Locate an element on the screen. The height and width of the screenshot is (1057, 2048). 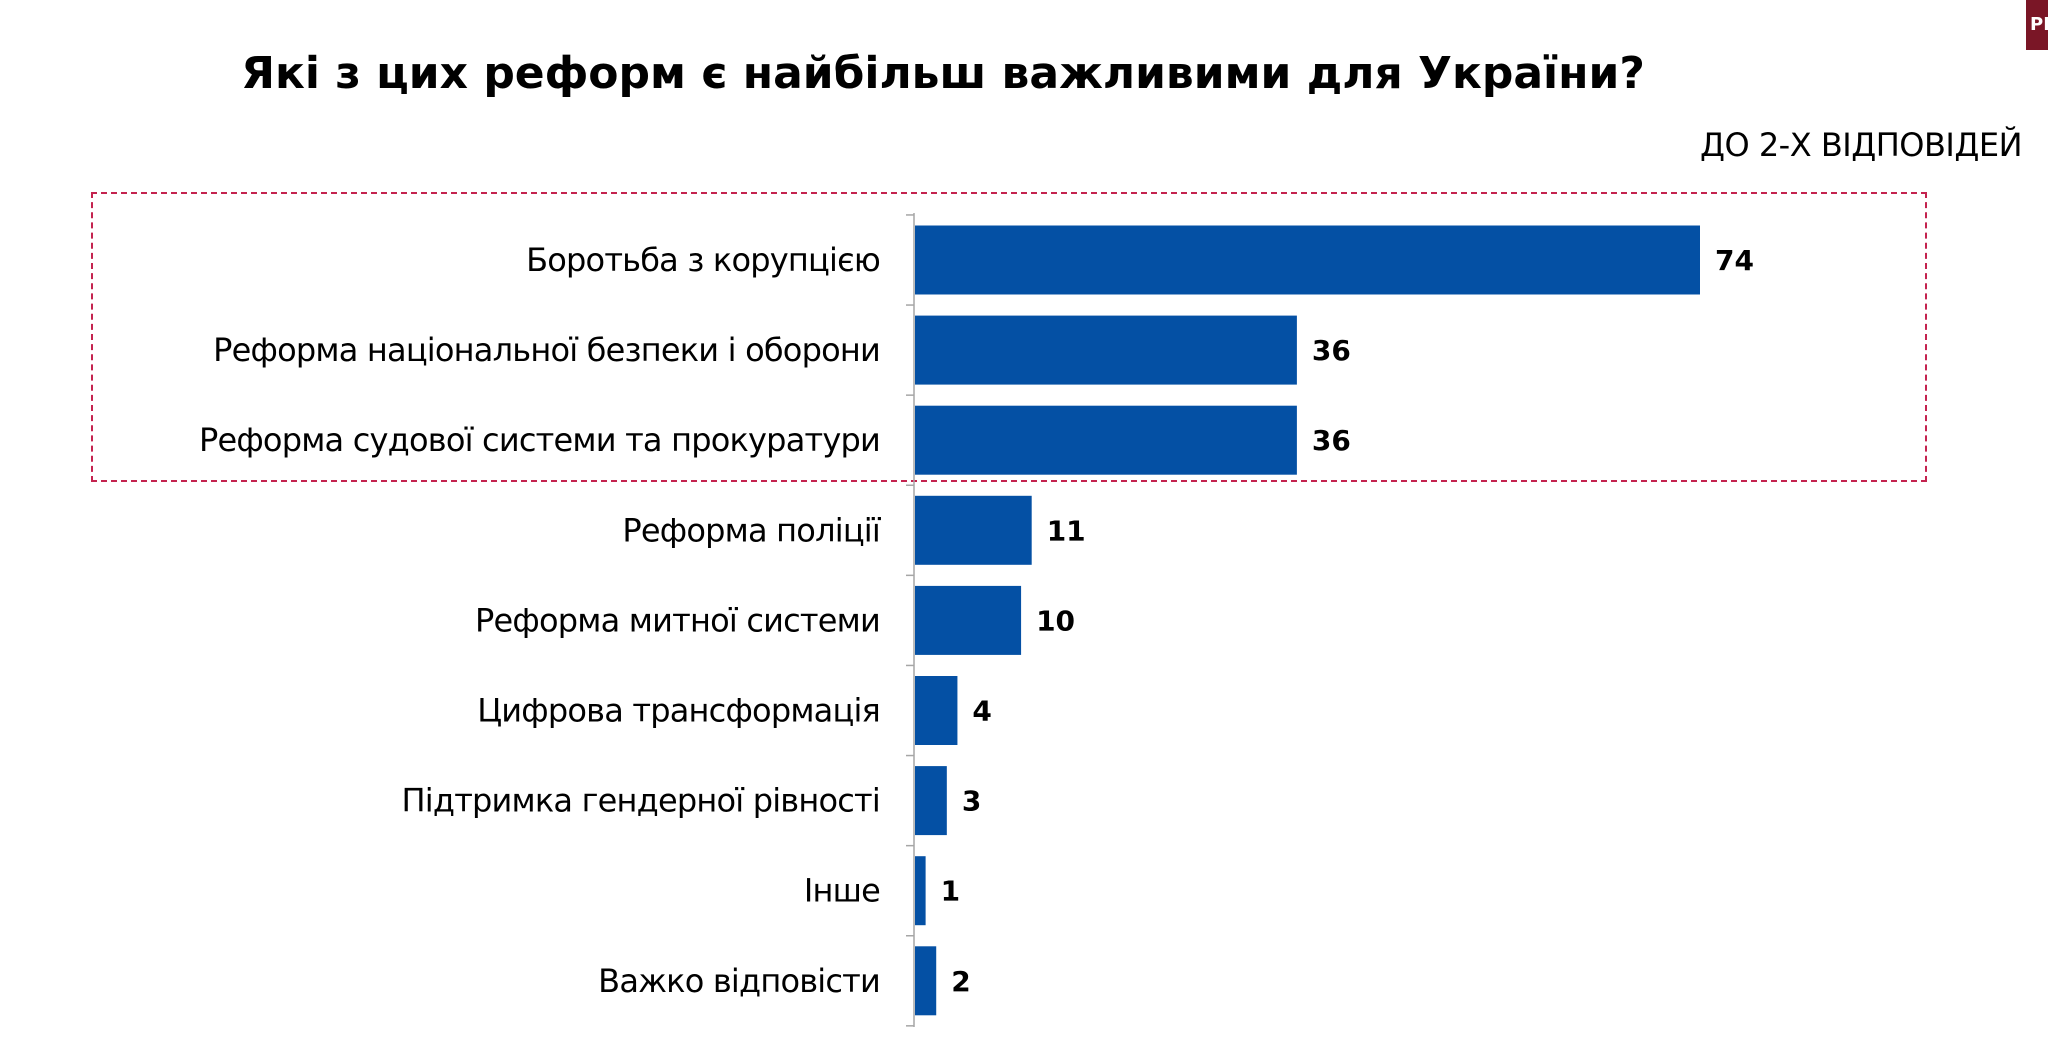
value-label: 74 is located at coordinates (1734, 260).